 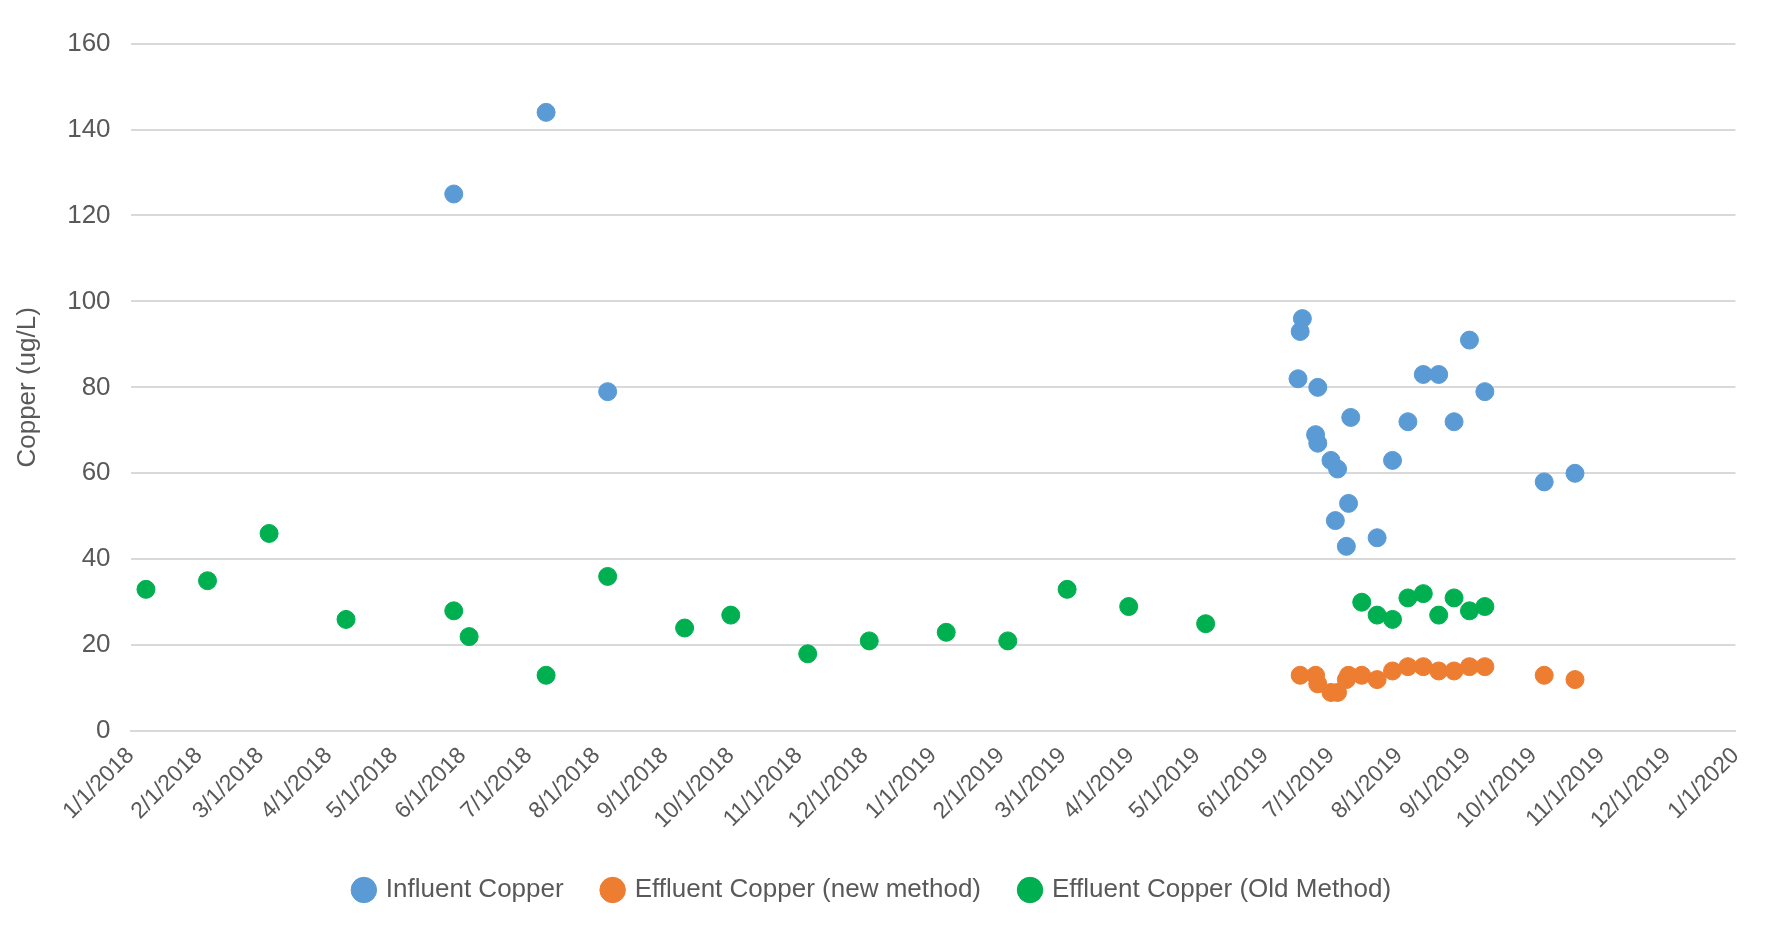 I want to click on y-tick-label: 20, so click(x=96, y=643).